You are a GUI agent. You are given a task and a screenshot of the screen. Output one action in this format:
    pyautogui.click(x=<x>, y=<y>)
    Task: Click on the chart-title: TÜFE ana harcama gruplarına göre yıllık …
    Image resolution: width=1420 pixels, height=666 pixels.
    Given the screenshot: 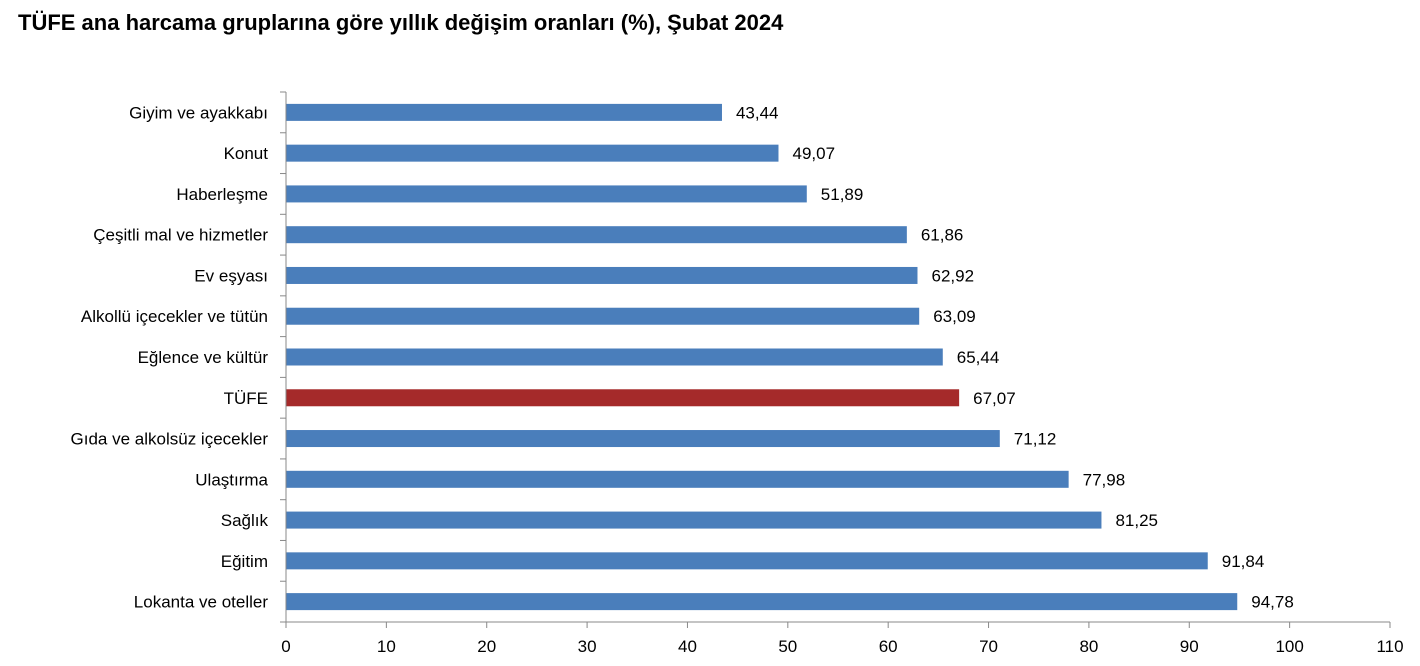 What is the action you would take?
    pyautogui.click(x=401, y=22)
    